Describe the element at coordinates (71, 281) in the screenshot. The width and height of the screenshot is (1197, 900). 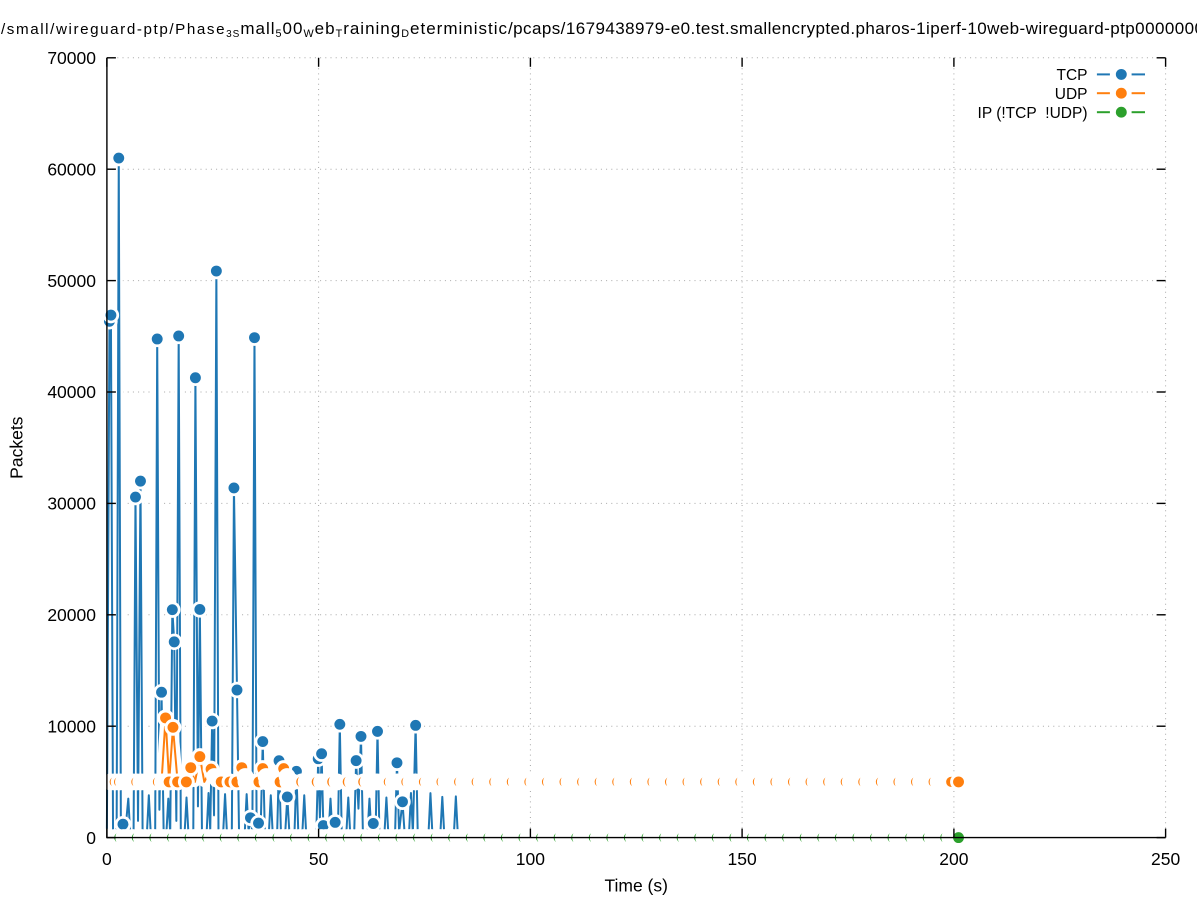
I see `svg-text: 50000` at that location.